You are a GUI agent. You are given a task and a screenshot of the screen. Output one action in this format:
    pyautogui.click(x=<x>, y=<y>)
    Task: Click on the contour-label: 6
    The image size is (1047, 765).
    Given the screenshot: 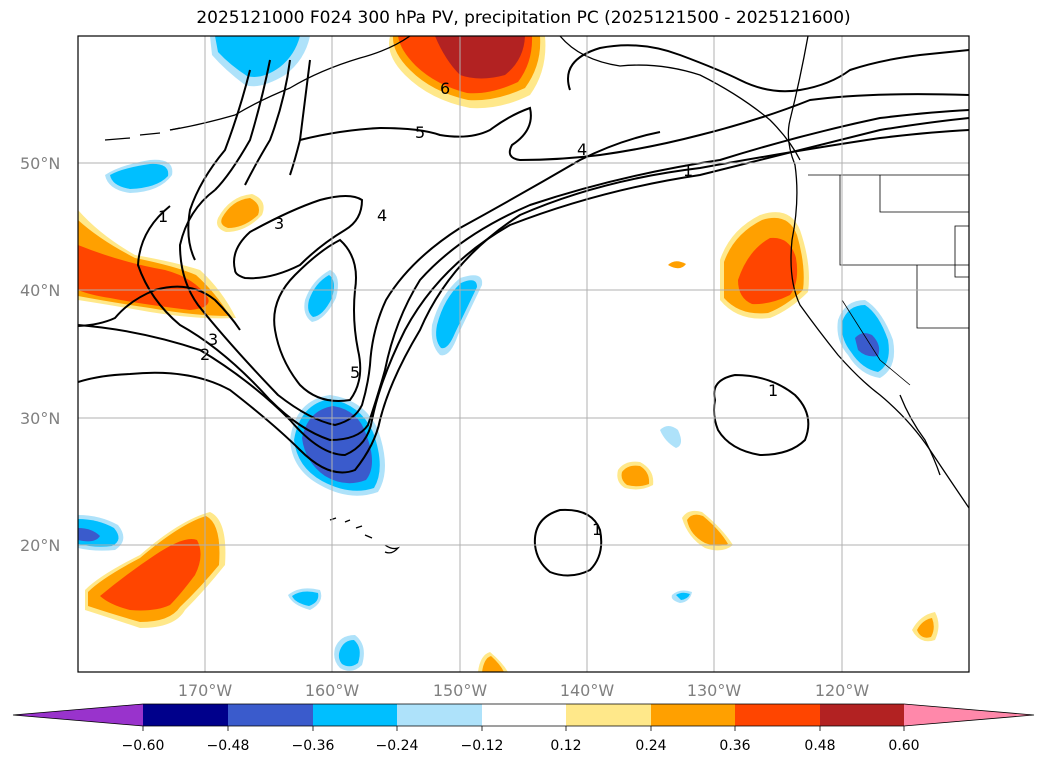 What is the action you would take?
    pyautogui.click(x=445, y=88)
    